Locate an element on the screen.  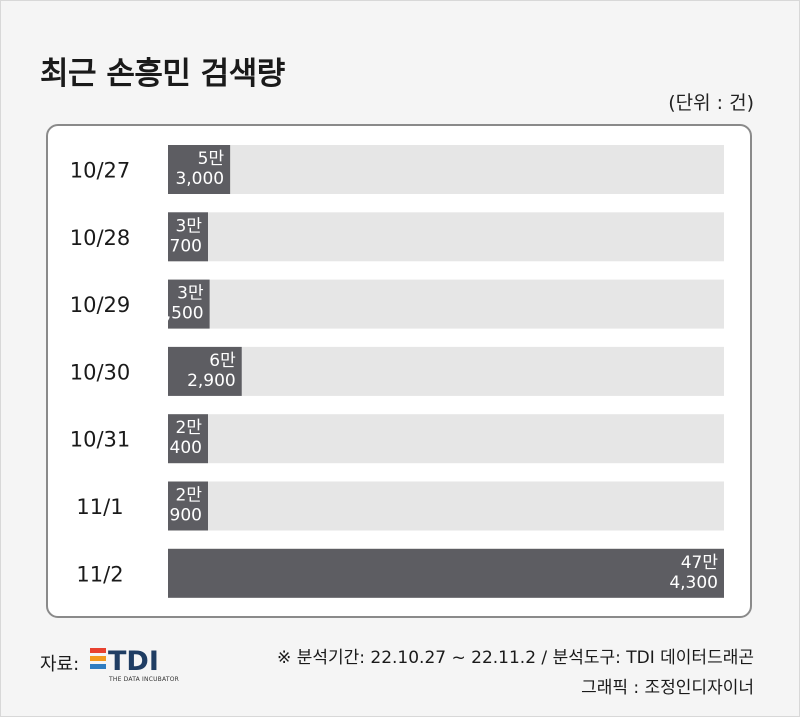
data-label: 8,900 is located at coordinates (177, 516).